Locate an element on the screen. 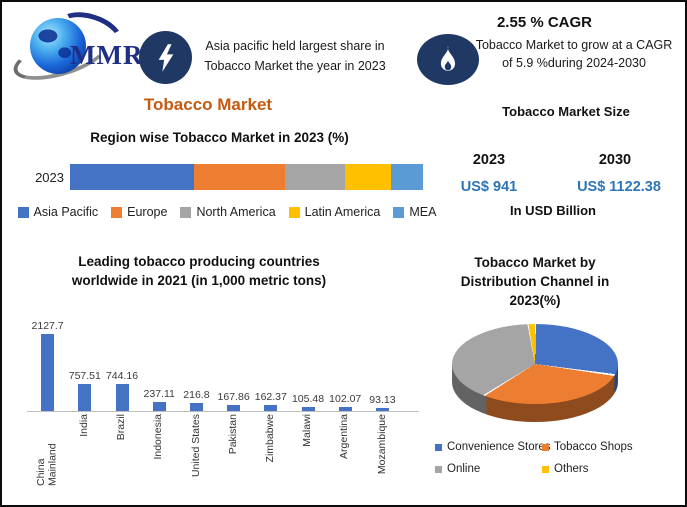 The height and width of the screenshot is (507, 687). legend-label: Europe is located at coordinates (147, 212).